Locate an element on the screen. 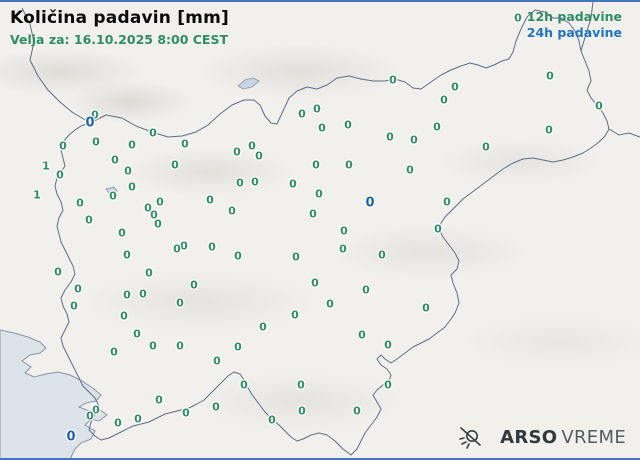 This screenshot has width=640, height=460. arso-branding: ARSO VREME is located at coordinates (541, 437).